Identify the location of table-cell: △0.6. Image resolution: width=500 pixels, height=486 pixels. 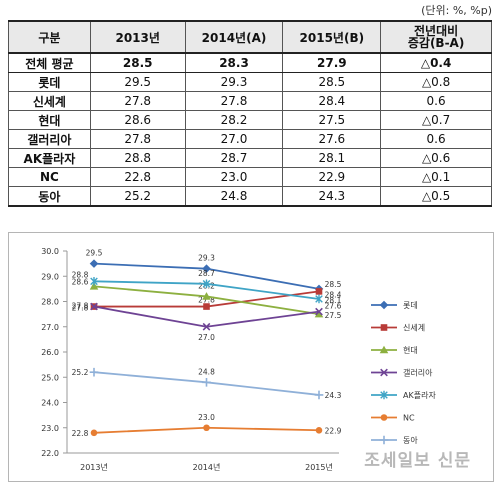
(436, 158).